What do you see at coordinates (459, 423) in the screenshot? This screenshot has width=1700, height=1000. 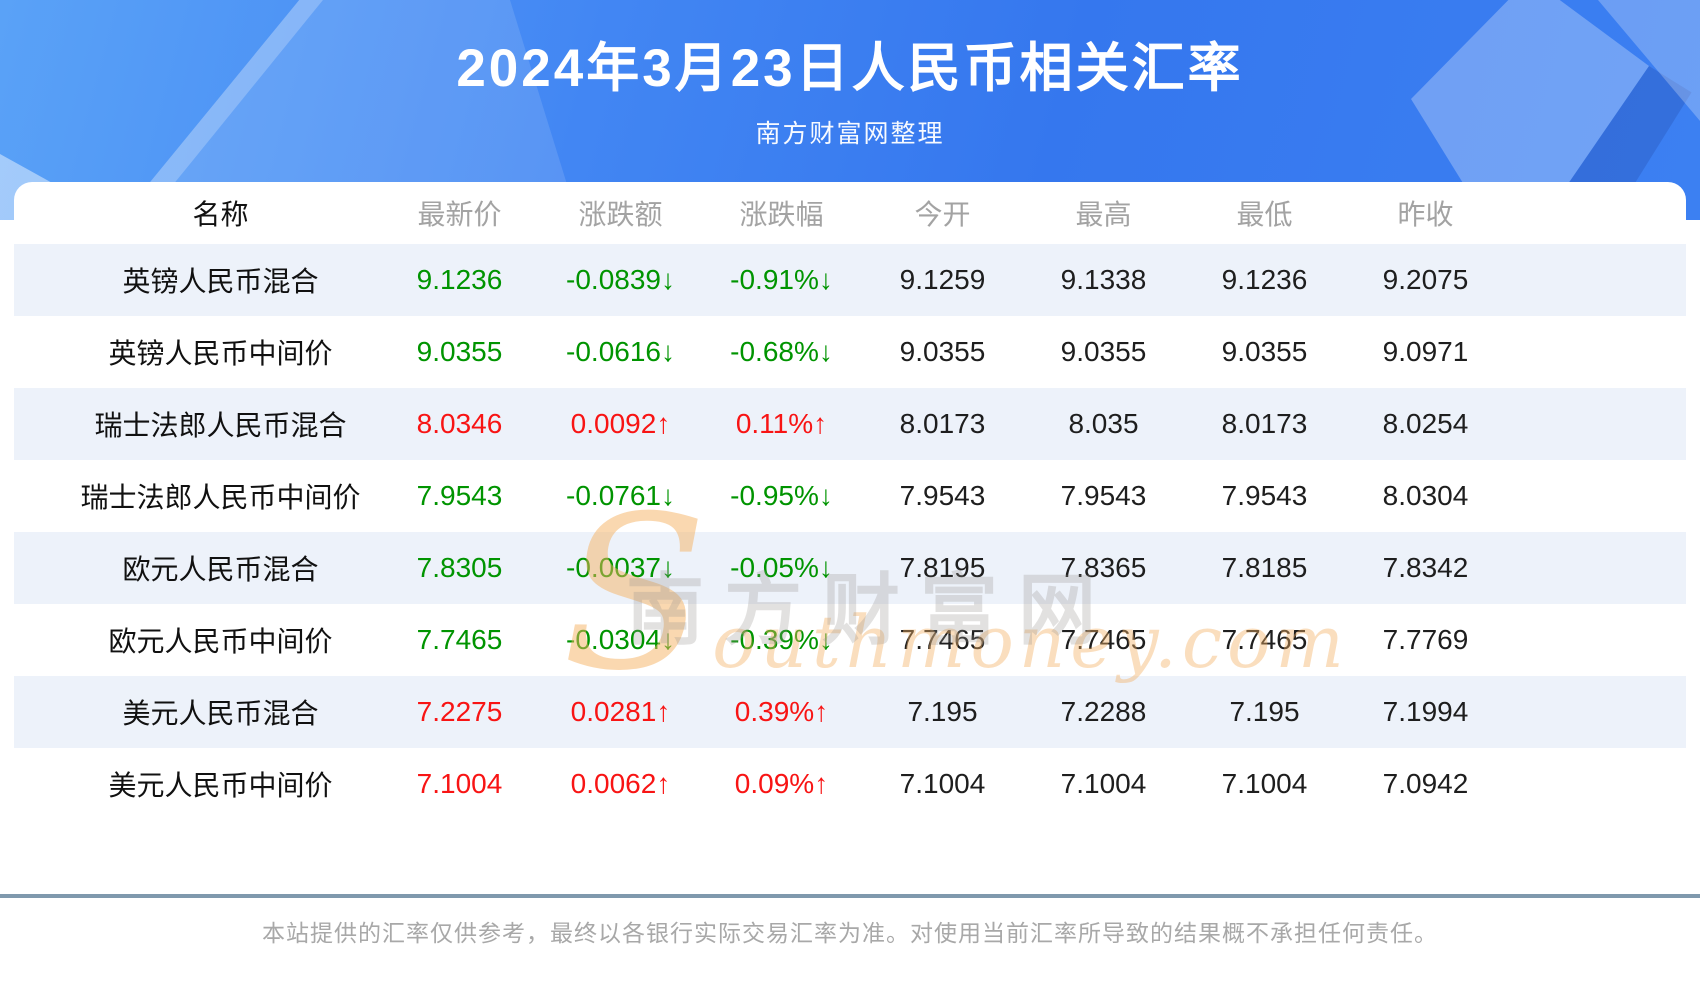 I see `rate-latest-cell: 8.0346` at bounding box center [459, 423].